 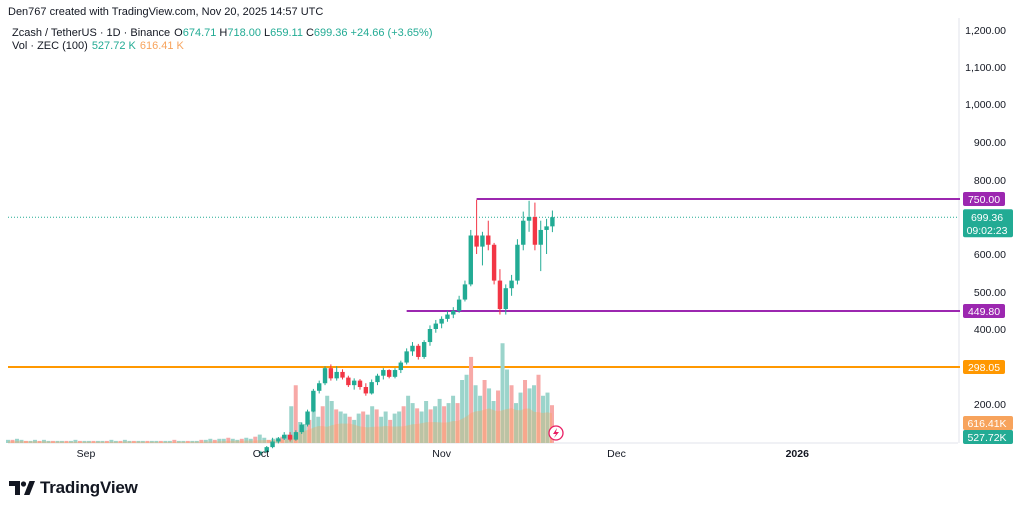 What do you see at coordinates (50, 46) in the screenshot?
I see `volume-label: Vol · ZEC (100)` at bounding box center [50, 46].